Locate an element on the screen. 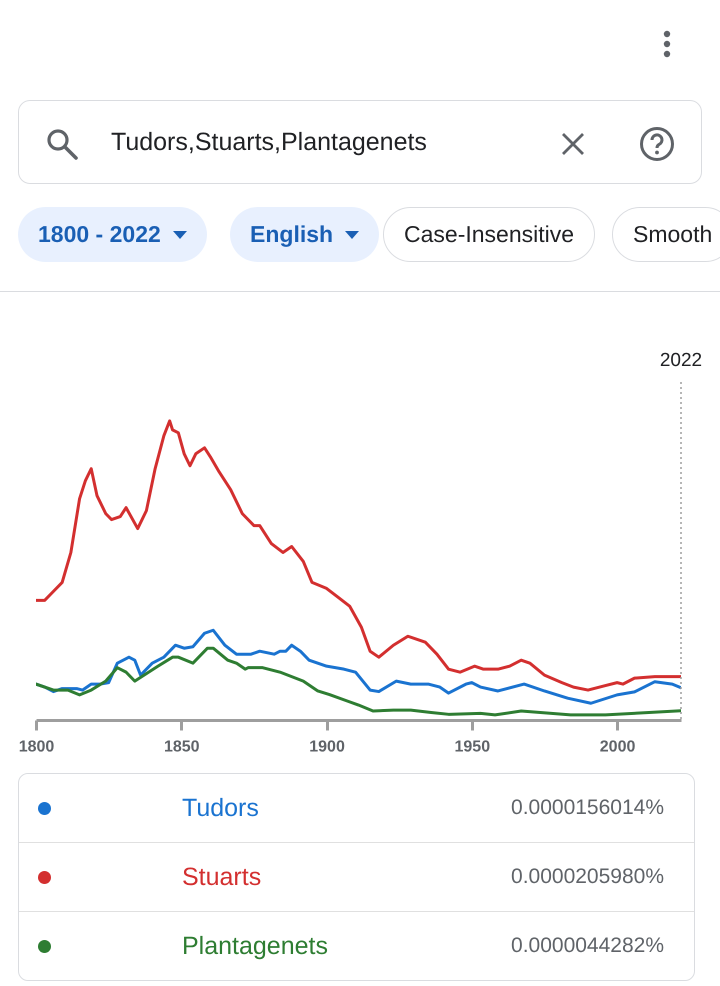 The image size is (720, 986). text: Plantagenets is located at coordinates (255, 946).